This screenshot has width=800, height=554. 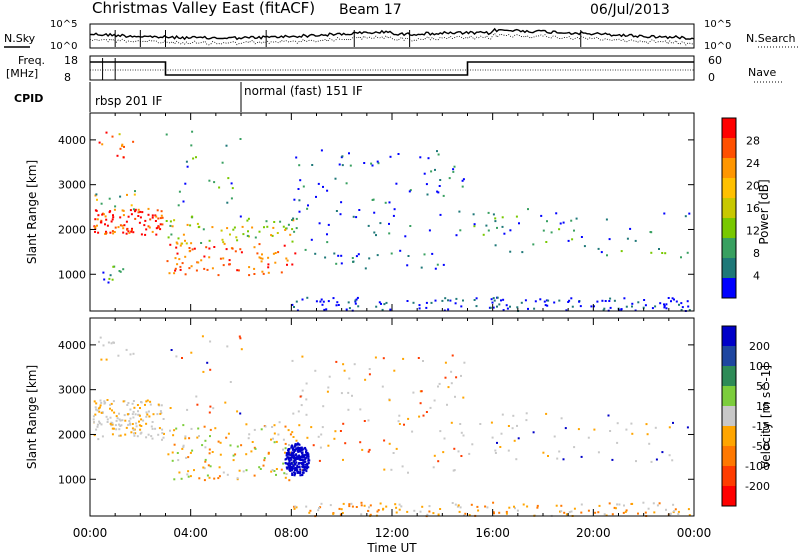 What do you see at coordinates (729, 208) in the screenshot?
I see `colorbar-frame` at bounding box center [729, 208].